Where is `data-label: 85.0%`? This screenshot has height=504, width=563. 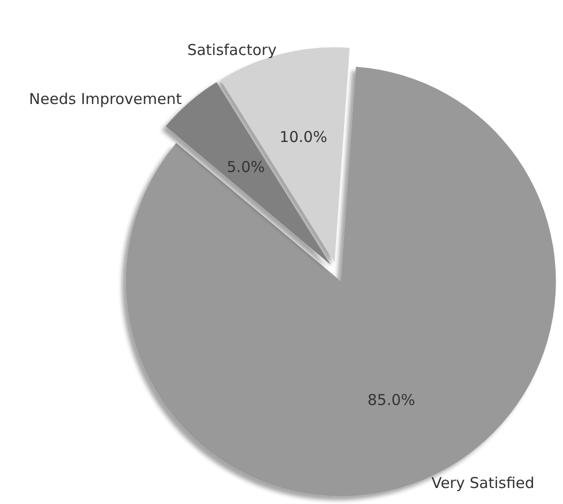 data-label: 85.0% is located at coordinates (391, 399).